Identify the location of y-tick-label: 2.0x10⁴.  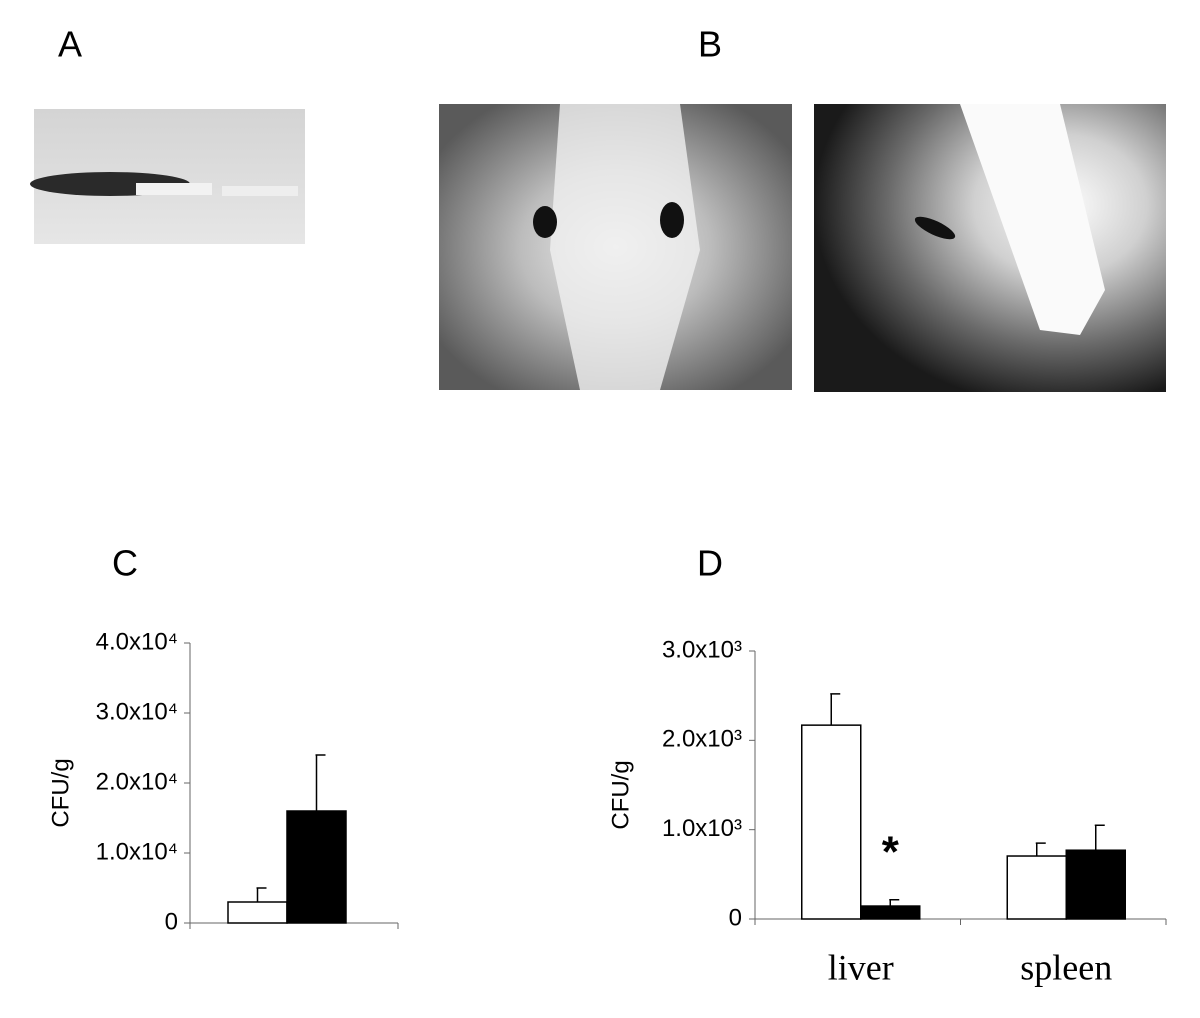
(137, 781).